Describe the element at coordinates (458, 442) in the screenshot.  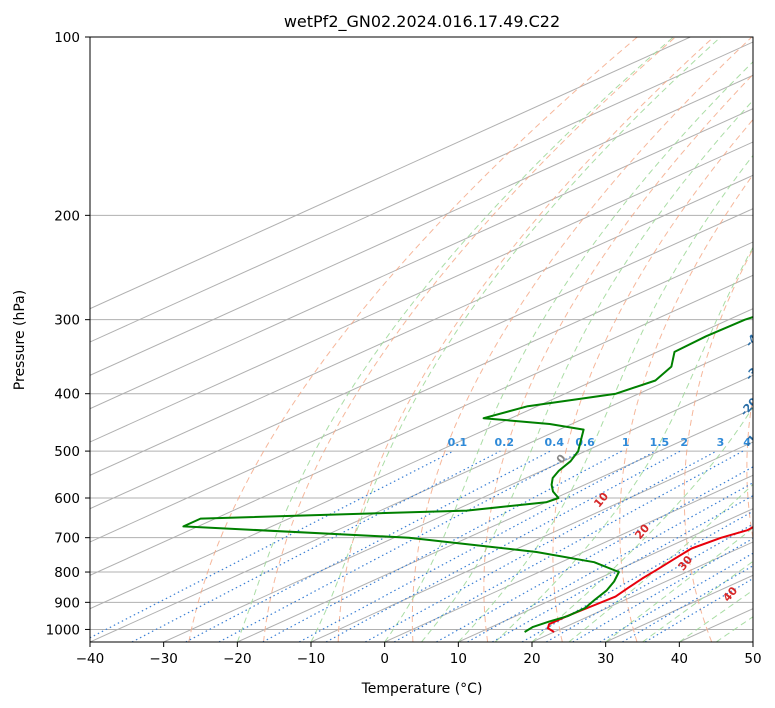
I see `mixing-ratio-label: 0.1` at that location.